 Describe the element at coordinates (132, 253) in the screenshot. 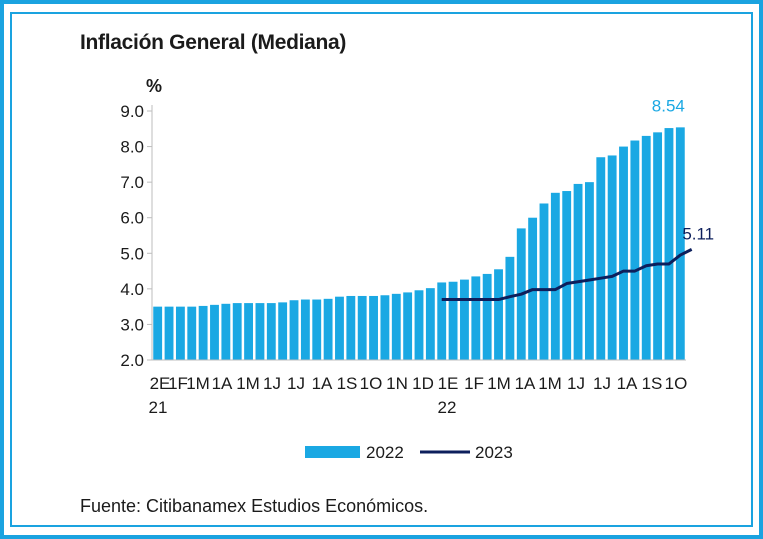

I see `y-tick-label: 5.0` at that location.